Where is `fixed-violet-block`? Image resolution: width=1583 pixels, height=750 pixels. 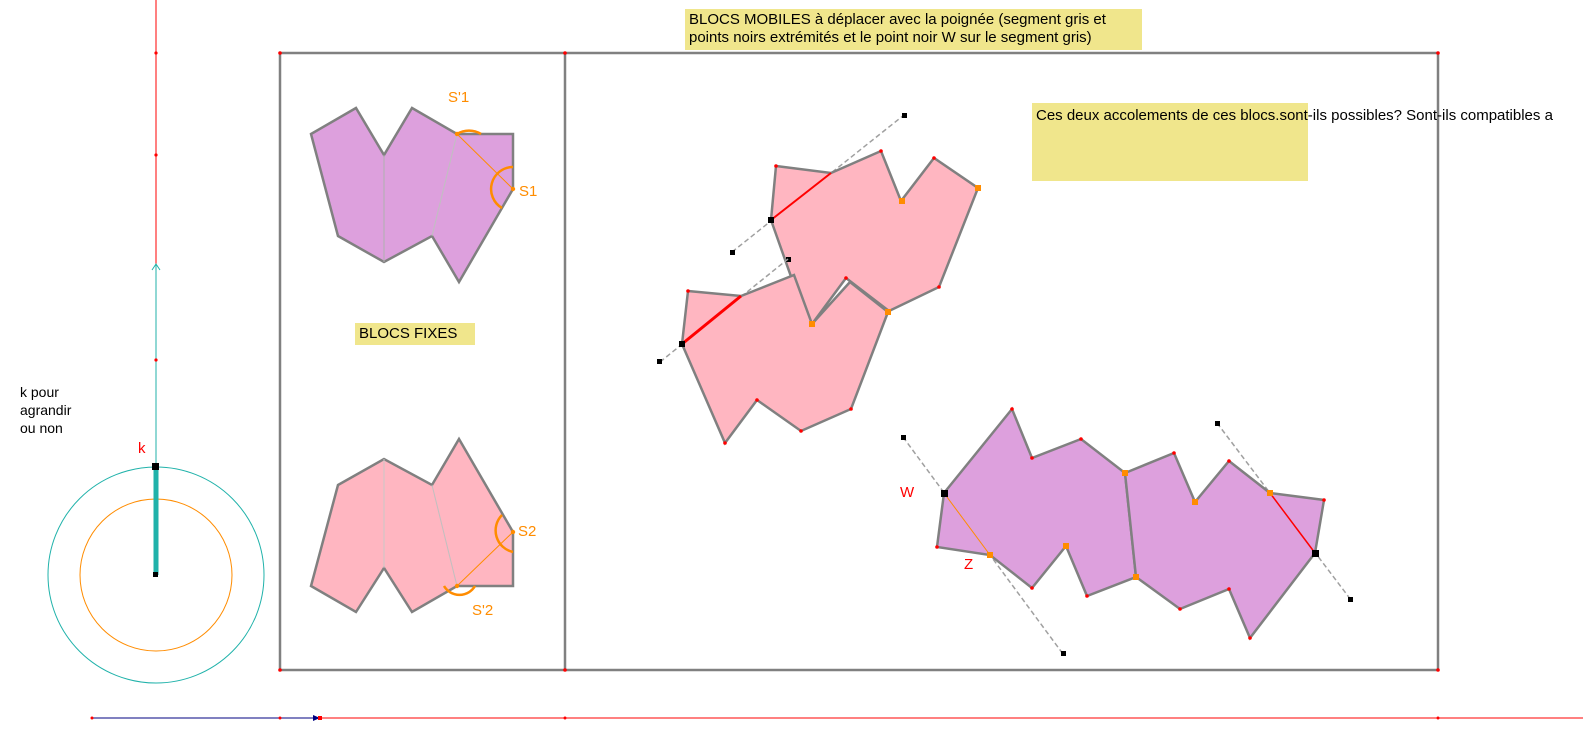
fixed-violet-block is located at coordinates (412, 195).